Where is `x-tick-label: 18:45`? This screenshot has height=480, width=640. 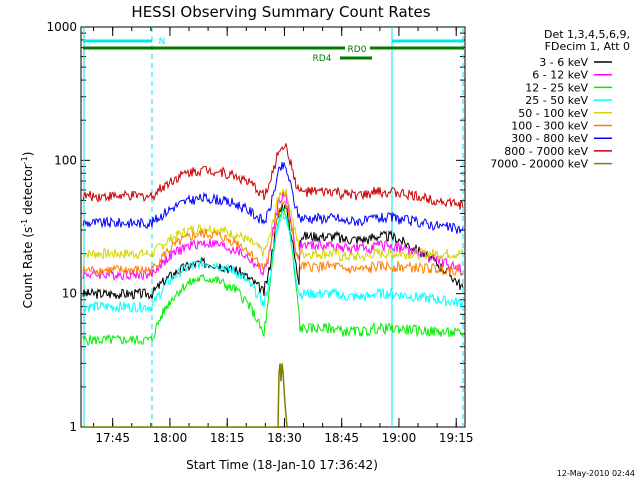 x-tick-label: 18:45 is located at coordinates (341, 438).